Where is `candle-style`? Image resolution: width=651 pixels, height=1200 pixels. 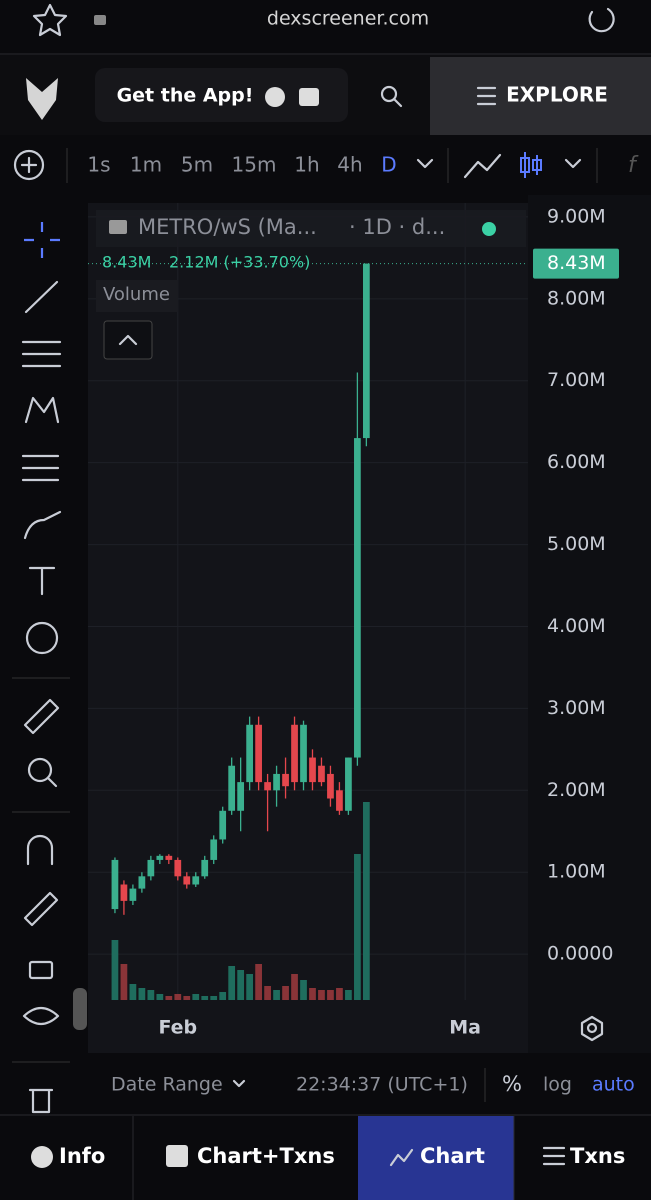
candle-style is located at coordinates (531, 165).